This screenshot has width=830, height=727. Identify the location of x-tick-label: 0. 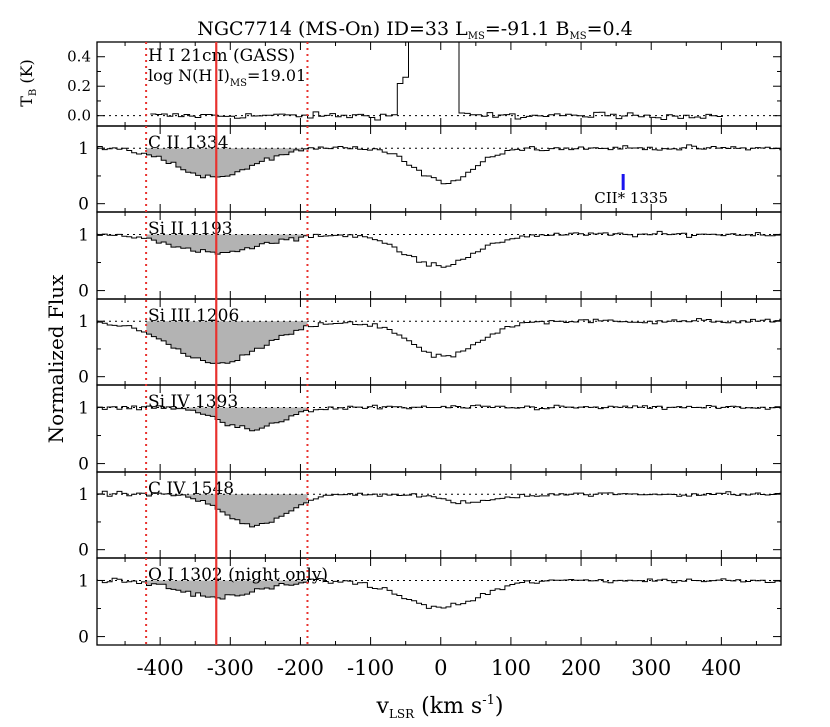
(440, 668).